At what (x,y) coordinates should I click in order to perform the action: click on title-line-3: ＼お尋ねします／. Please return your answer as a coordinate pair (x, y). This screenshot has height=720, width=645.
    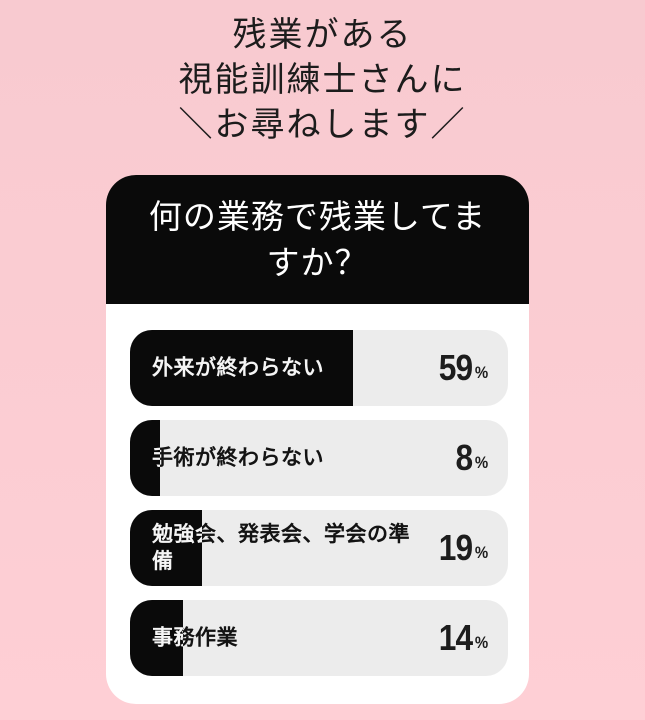
    Looking at the image, I should click on (322, 125).